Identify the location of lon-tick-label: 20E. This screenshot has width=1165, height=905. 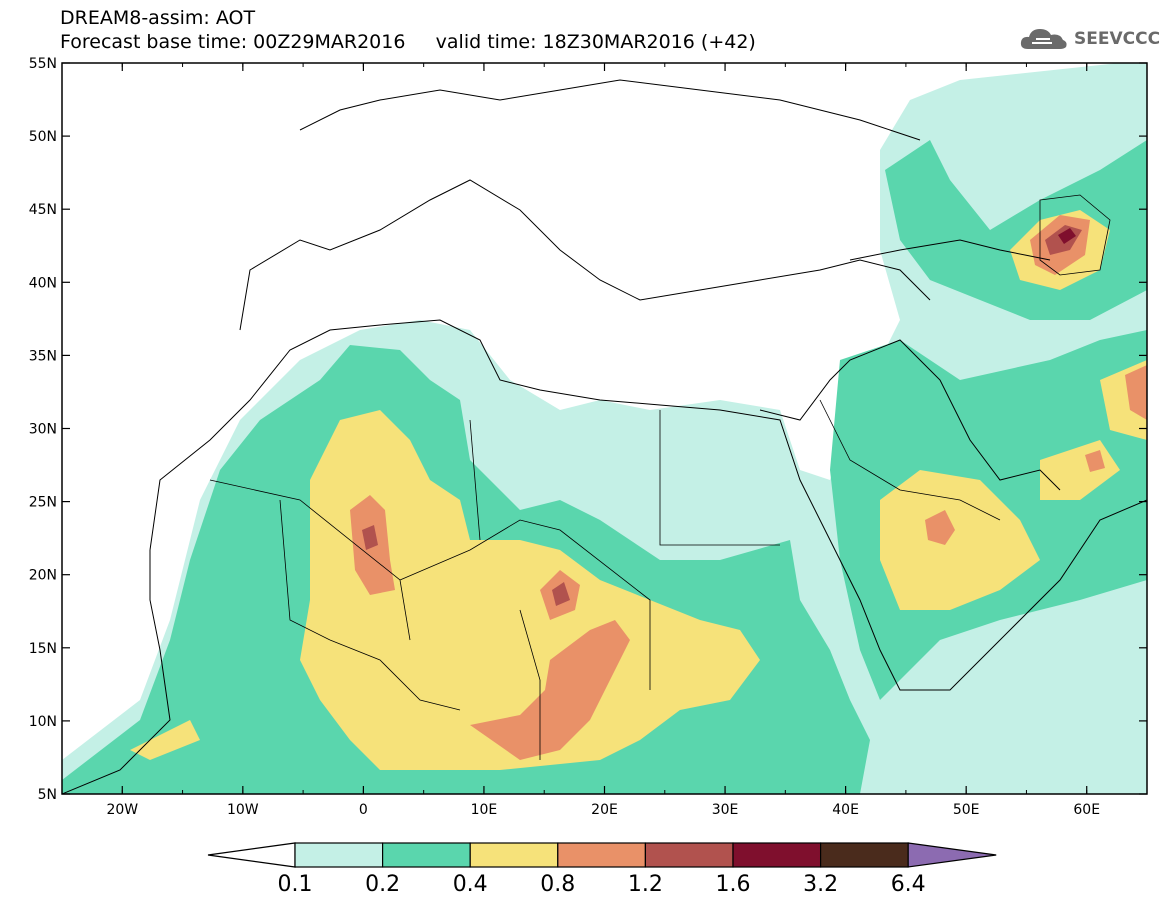
(604, 810).